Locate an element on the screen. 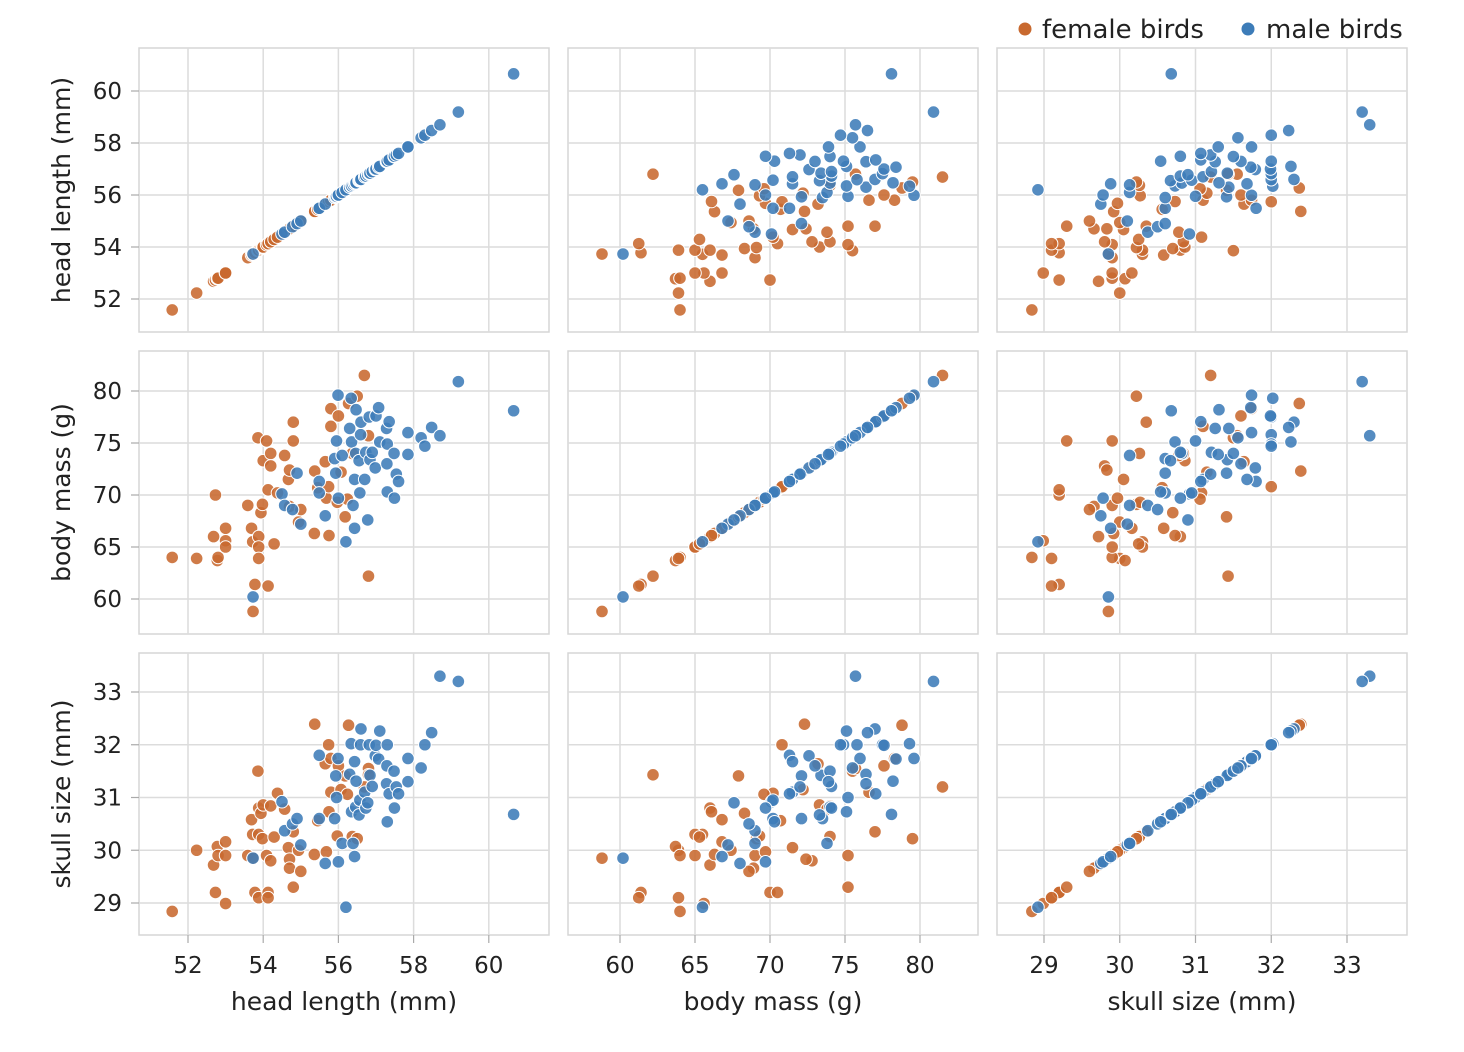 This screenshot has width=1464, height=1052. x-tick-label: 65 is located at coordinates (694, 966).